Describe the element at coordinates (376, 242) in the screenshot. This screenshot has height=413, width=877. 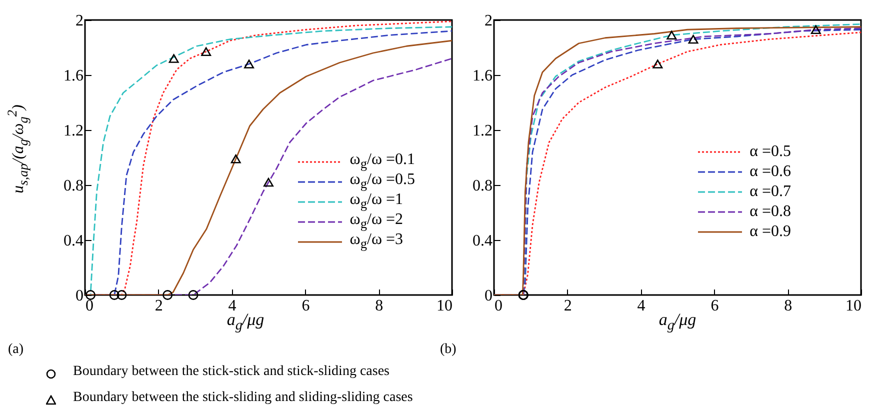
I see `legend-label: ω$_{g}$/ω =3` at that location.